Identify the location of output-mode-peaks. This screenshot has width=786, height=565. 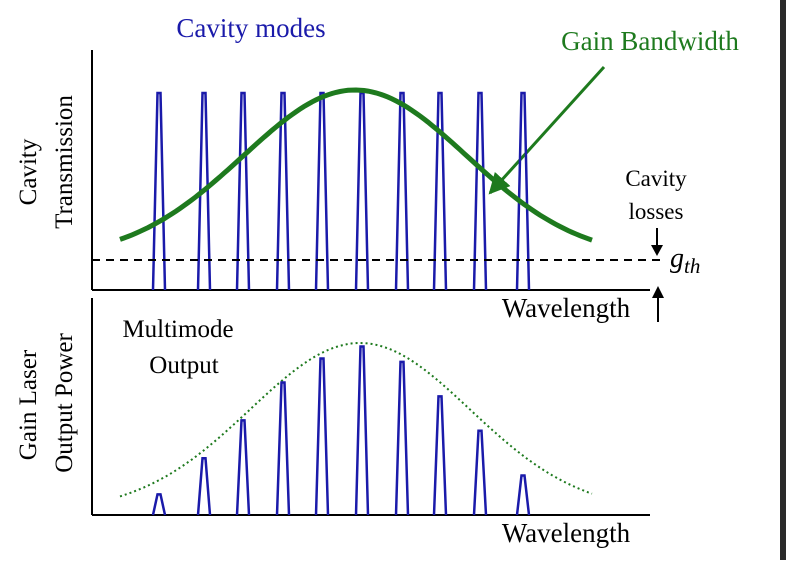
(341, 430).